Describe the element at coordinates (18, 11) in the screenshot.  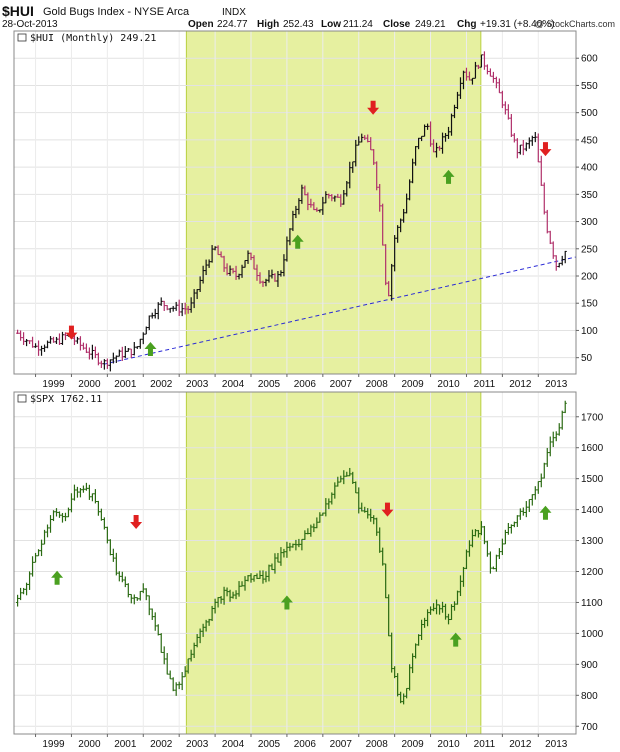
I see `header-symbol: $HUI` at that location.